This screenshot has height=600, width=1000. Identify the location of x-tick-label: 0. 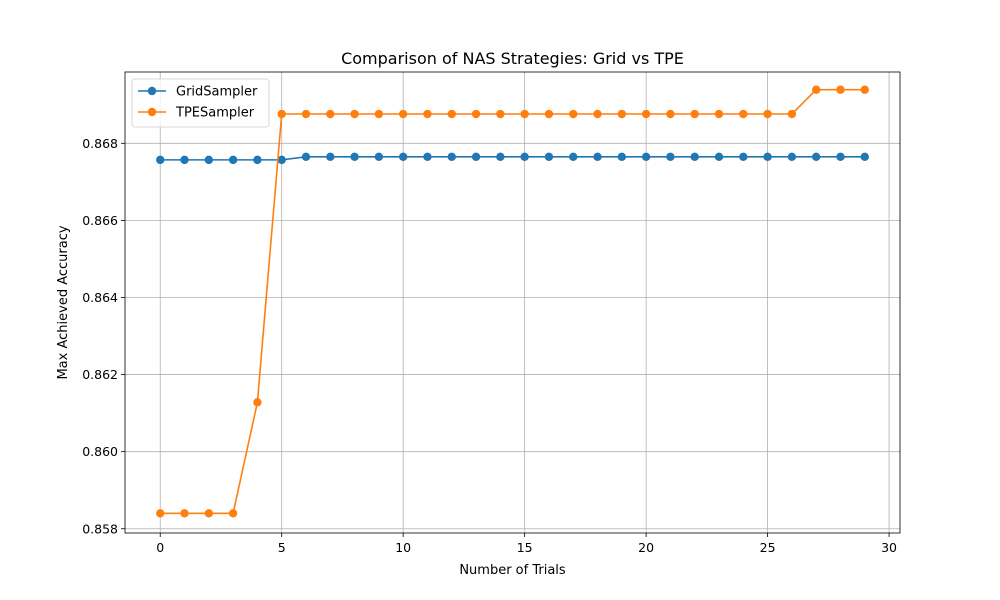
(160, 547).